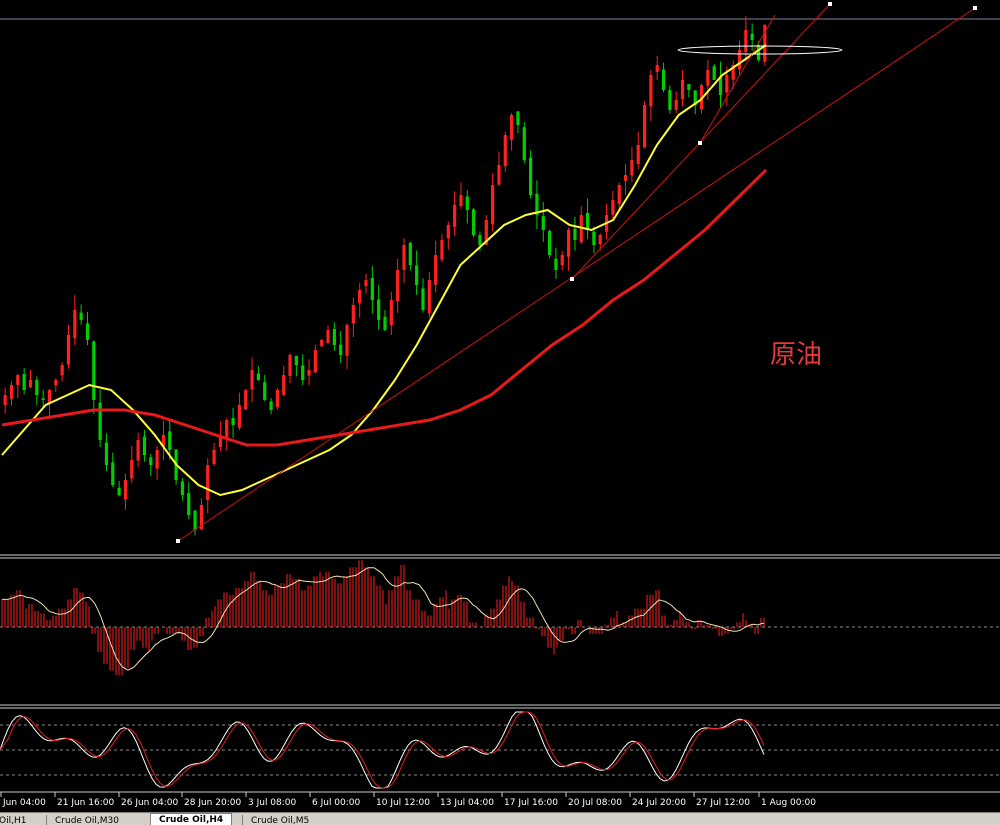  What do you see at coordinates (17, 820) in the screenshot?
I see `tab-oil-h1: Oil,H1` at bounding box center [17, 820].